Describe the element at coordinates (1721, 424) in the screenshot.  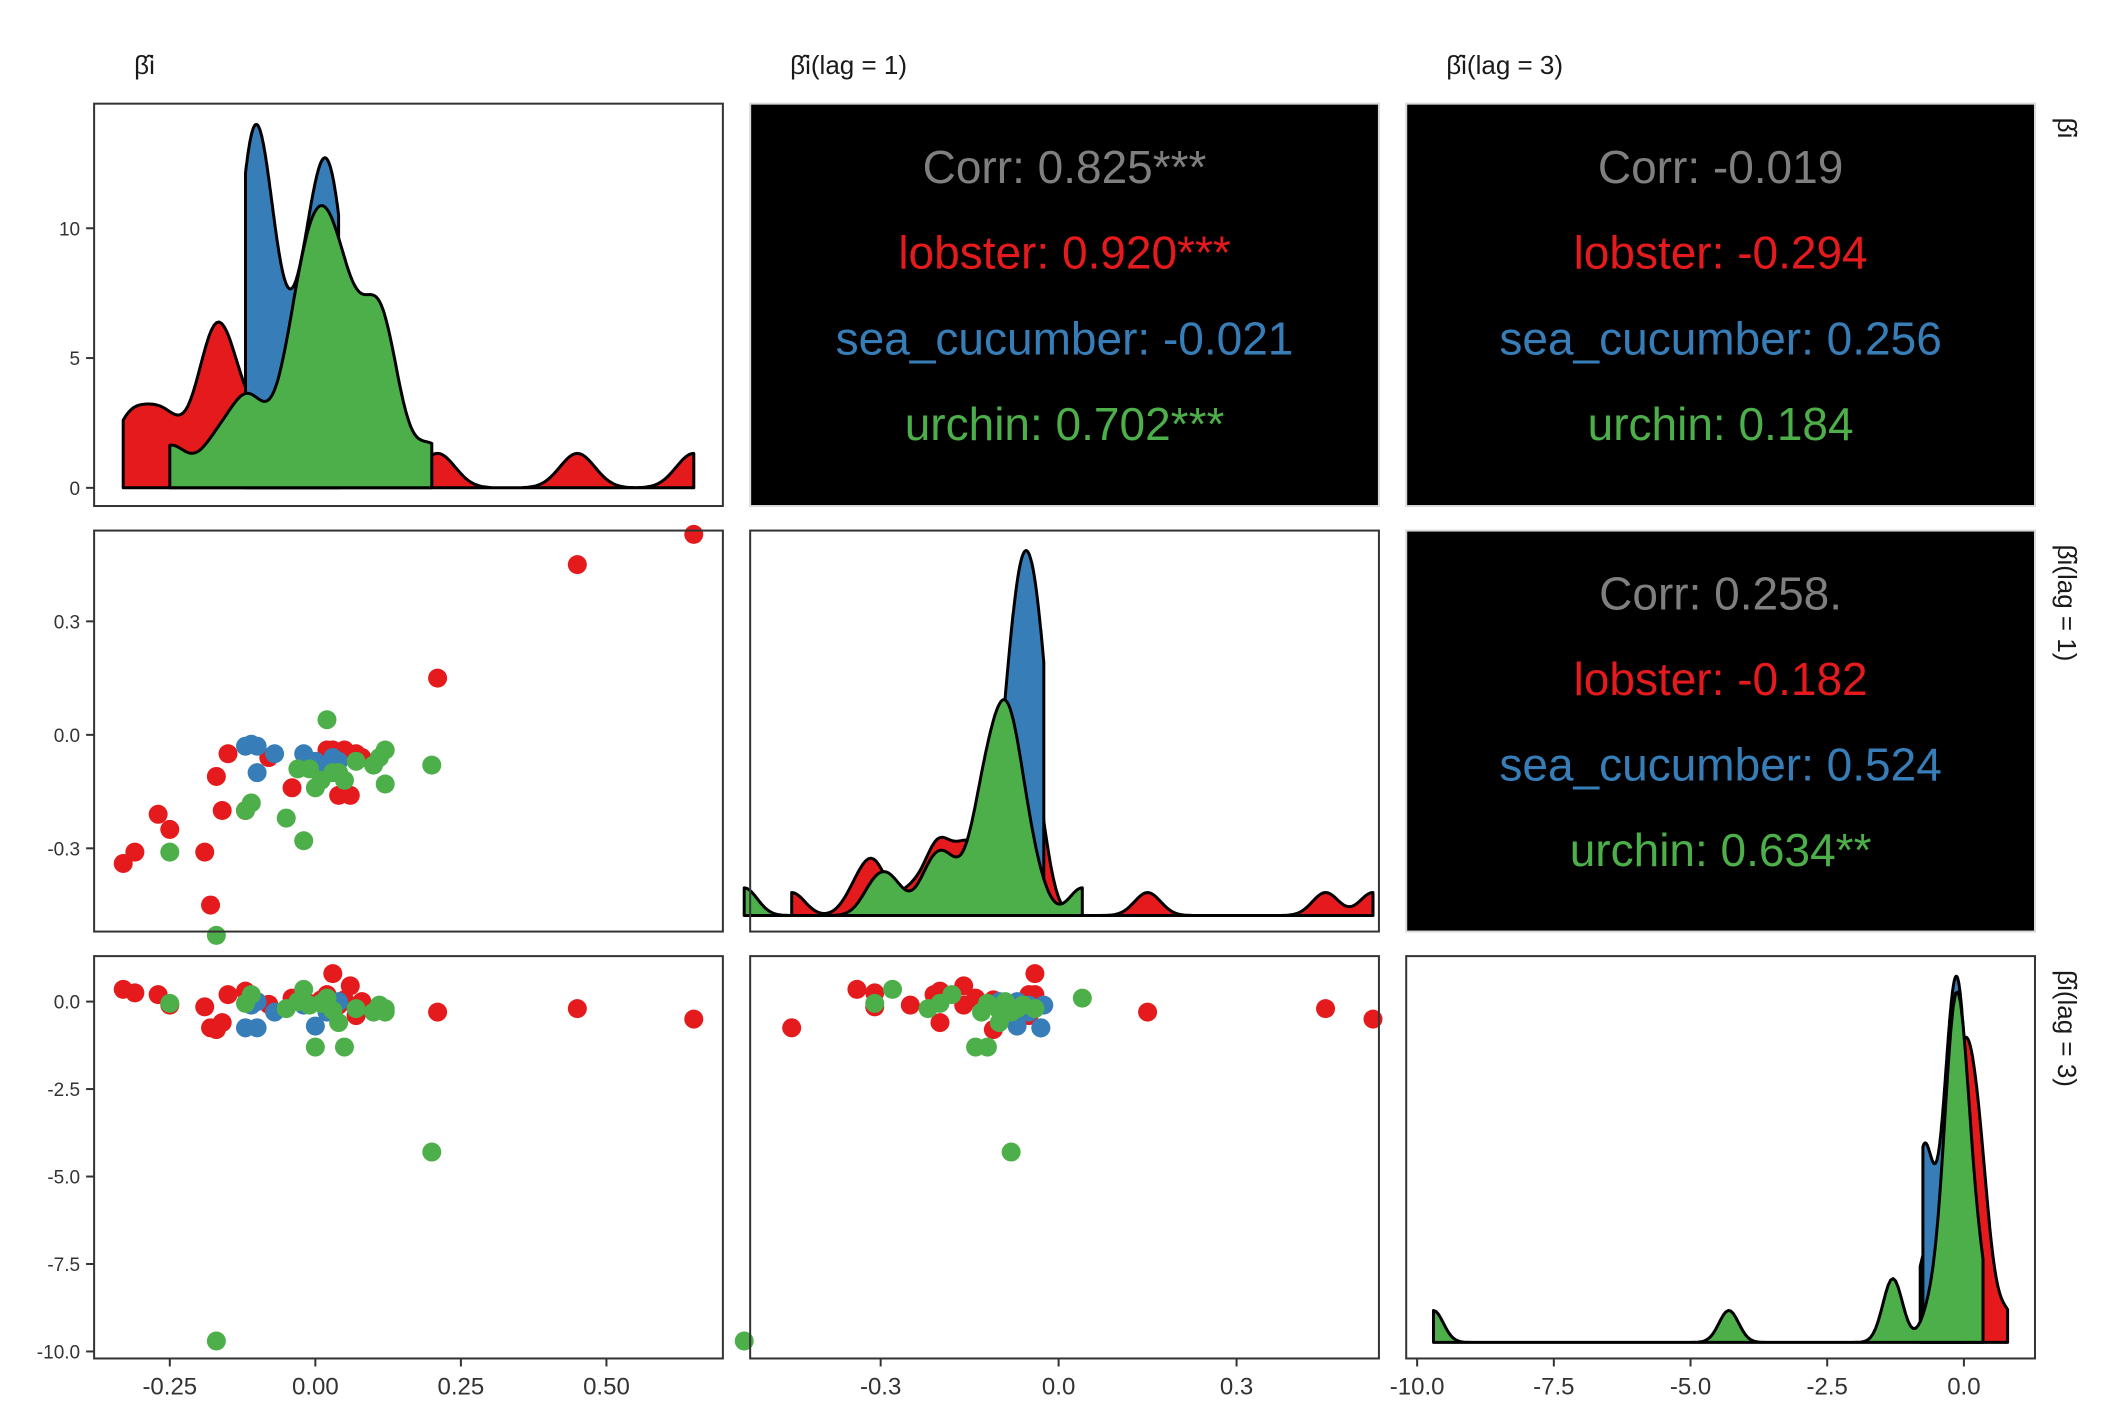
I see `corr-label-urchin: urchin: 0.184` at that location.